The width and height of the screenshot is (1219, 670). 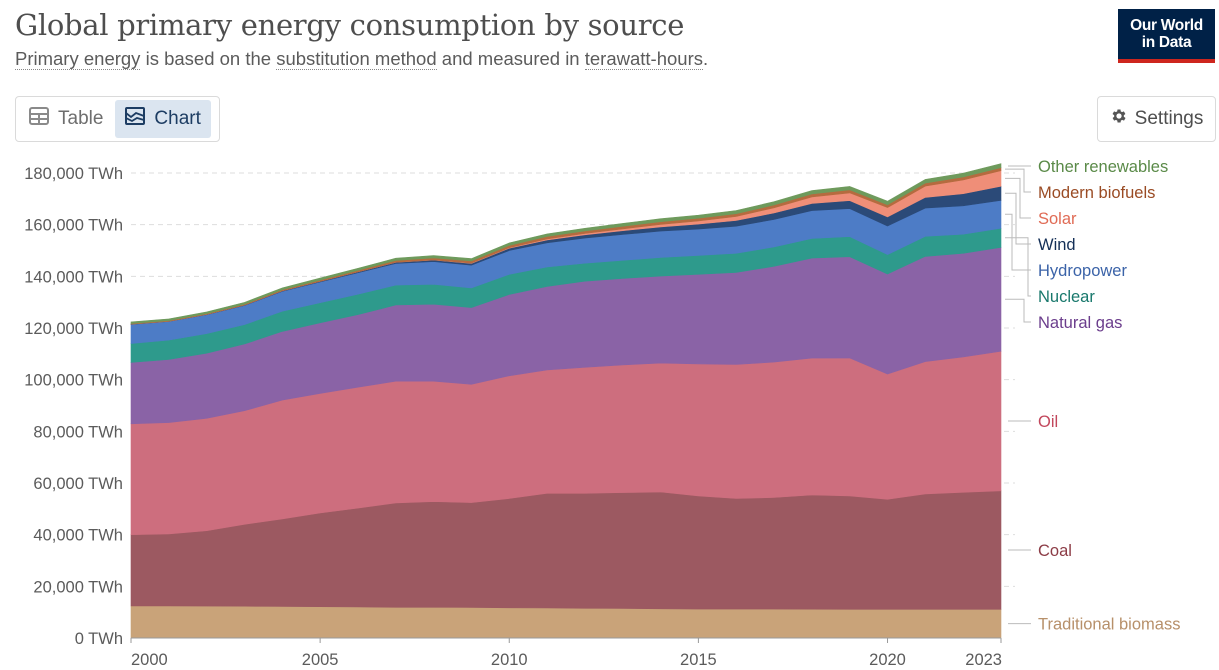 I want to click on legend-nuclear-connector, so click(x=1018, y=267).